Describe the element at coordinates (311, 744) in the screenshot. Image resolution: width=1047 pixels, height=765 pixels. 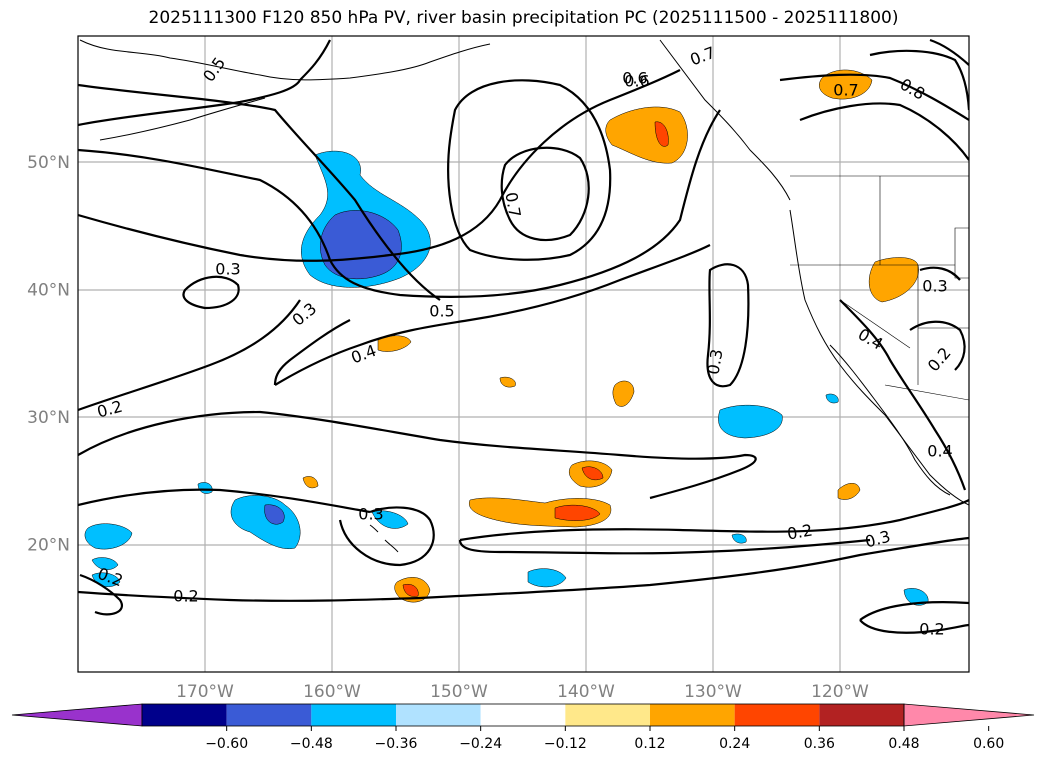
I see `colorbar-tick-label: −0.48` at that location.